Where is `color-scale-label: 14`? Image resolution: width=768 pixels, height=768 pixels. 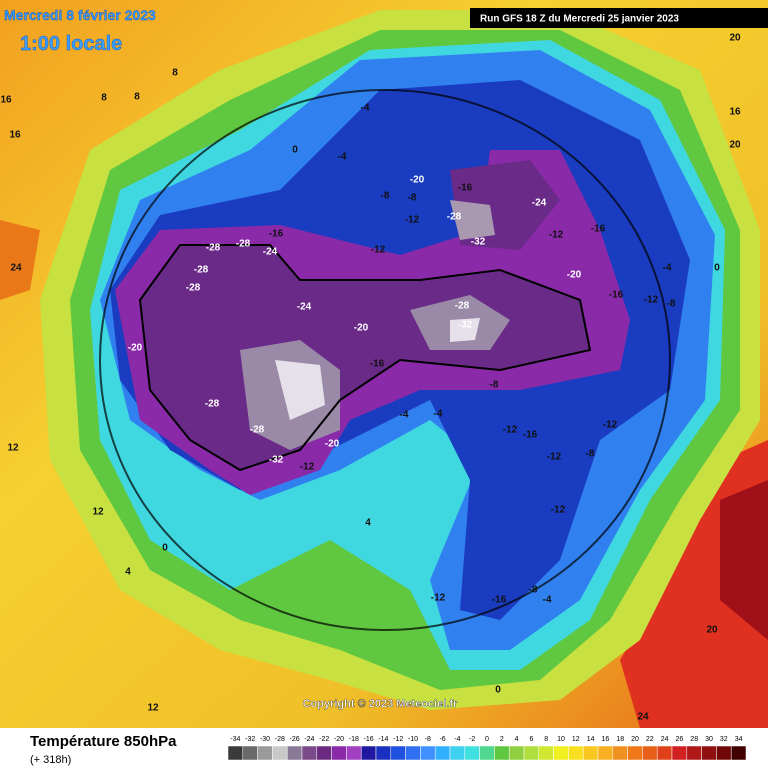
color-scale-label: 14 is located at coordinates (591, 739).